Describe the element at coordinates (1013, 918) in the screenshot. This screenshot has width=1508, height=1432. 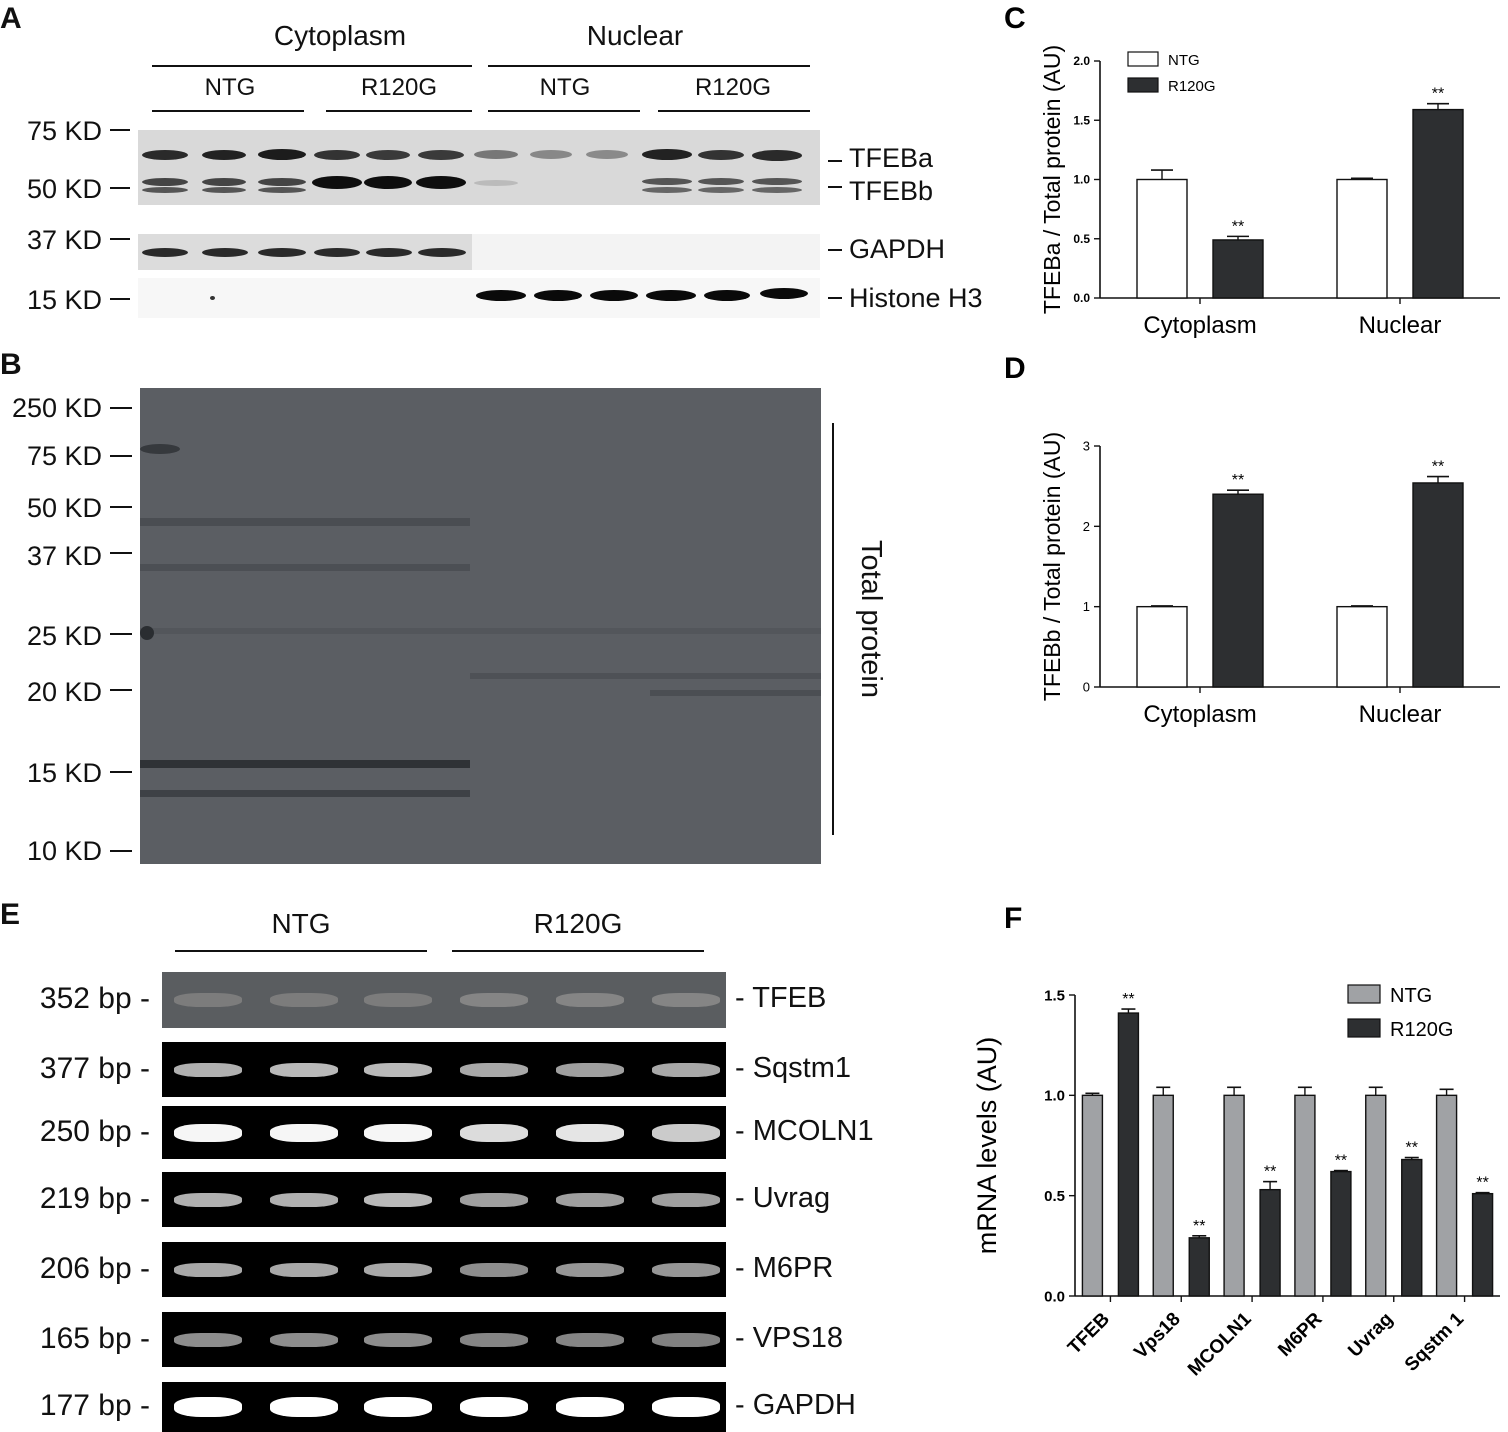
I see `panel-f-label: F` at that location.